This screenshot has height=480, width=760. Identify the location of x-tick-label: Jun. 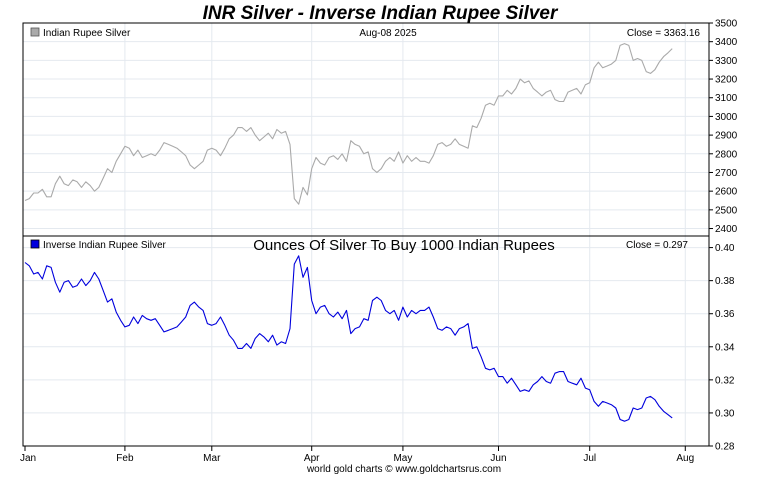
(498, 458).